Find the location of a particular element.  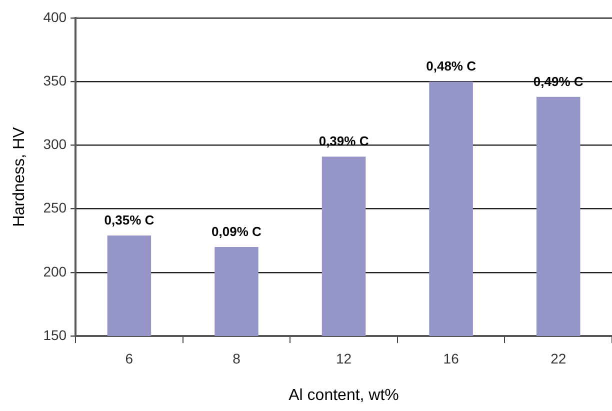

y-tick-label: 150 is located at coordinates (55, 334).